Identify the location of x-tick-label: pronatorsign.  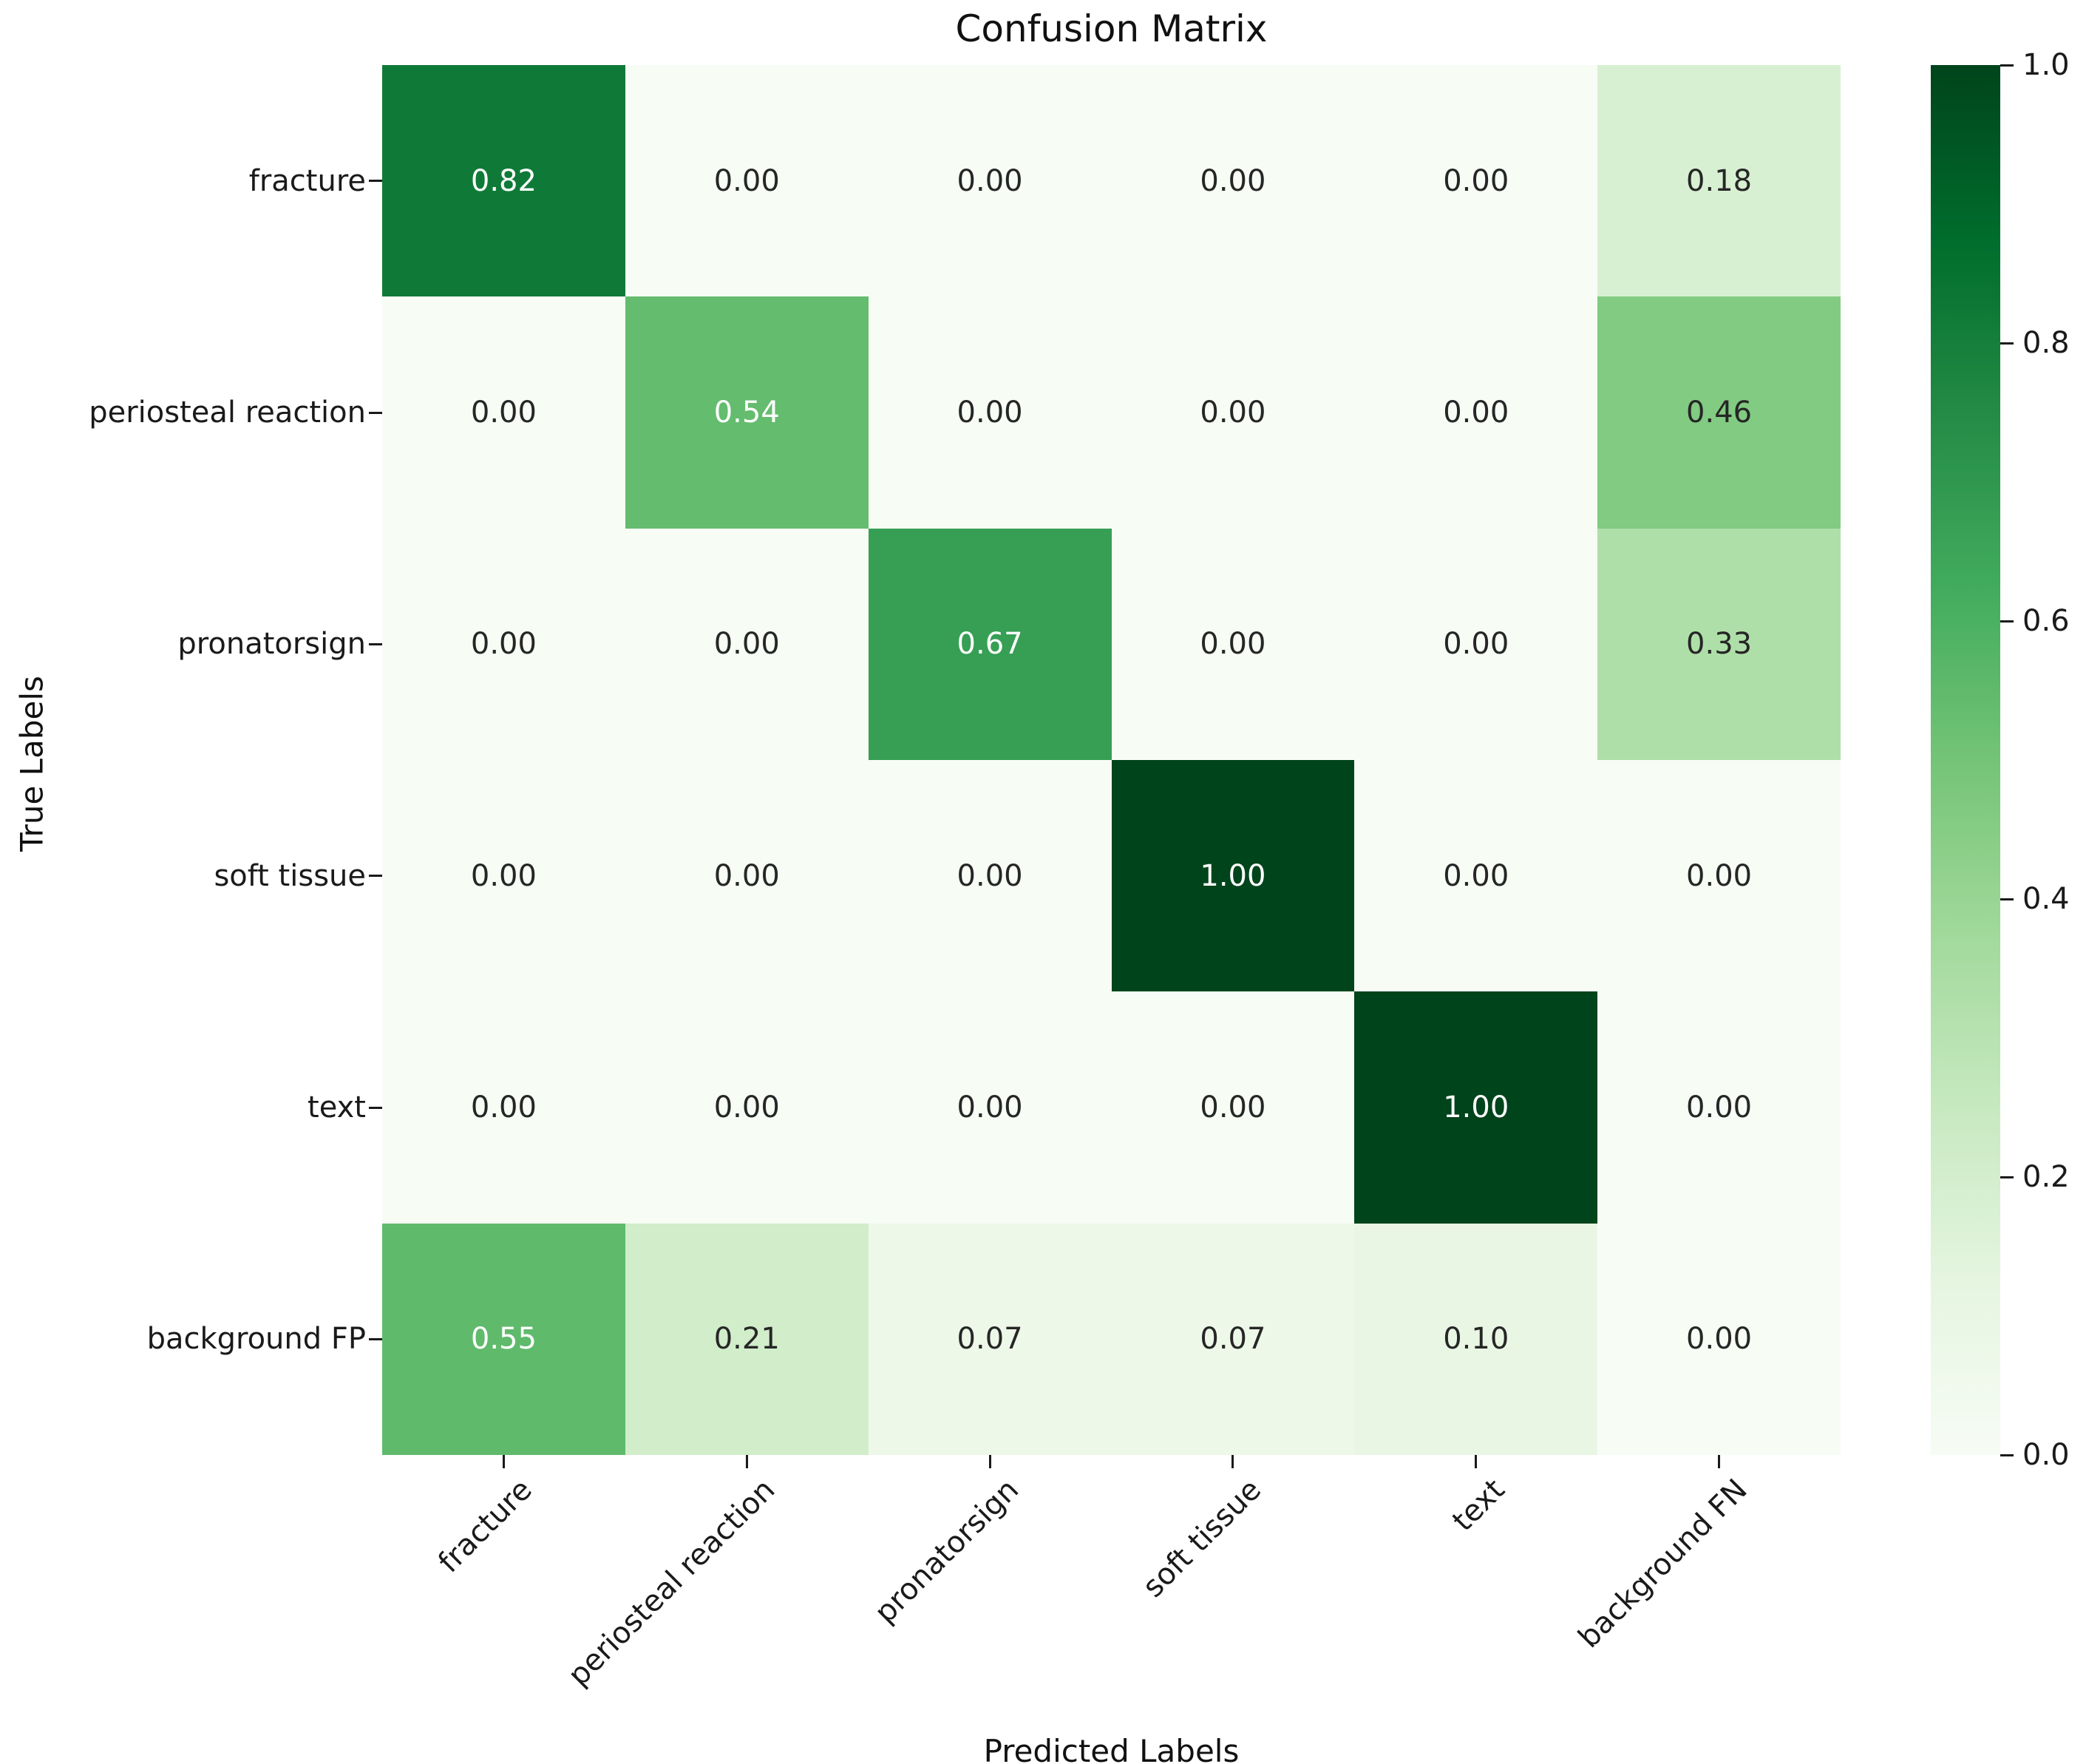
(946, 1551).